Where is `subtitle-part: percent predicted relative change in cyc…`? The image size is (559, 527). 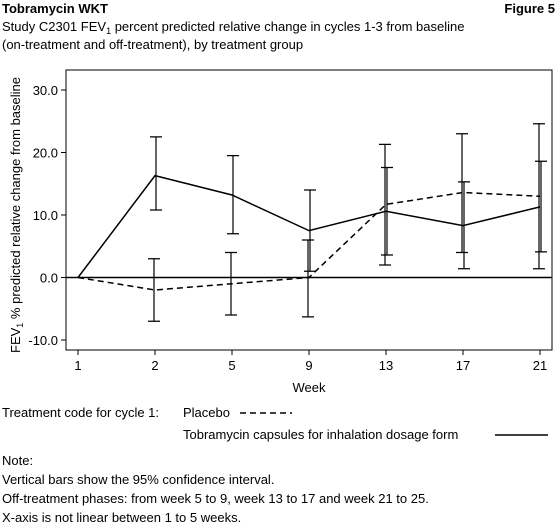
subtitle-part: percent predicted relative change in cyc… is located at coordinates (287, 26).